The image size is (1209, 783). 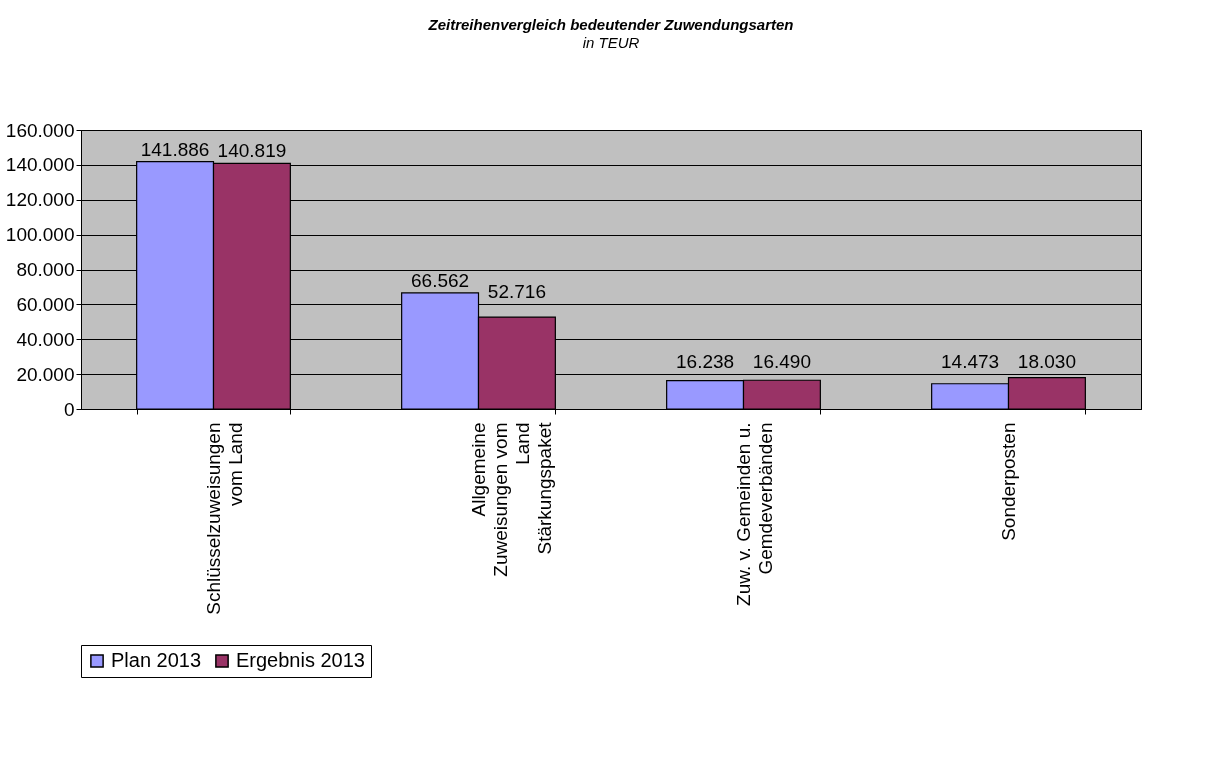 I want to click on y-tick-label: 140.000, so click(x=40, y=165).